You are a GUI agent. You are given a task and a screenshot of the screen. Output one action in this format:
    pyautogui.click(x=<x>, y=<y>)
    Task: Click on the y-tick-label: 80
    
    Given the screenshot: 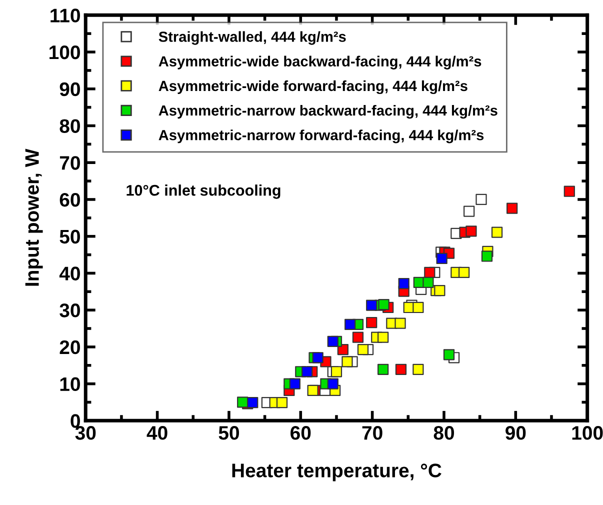 What is the action you would take?
    pyautogui.click(x=70, y=126)
    